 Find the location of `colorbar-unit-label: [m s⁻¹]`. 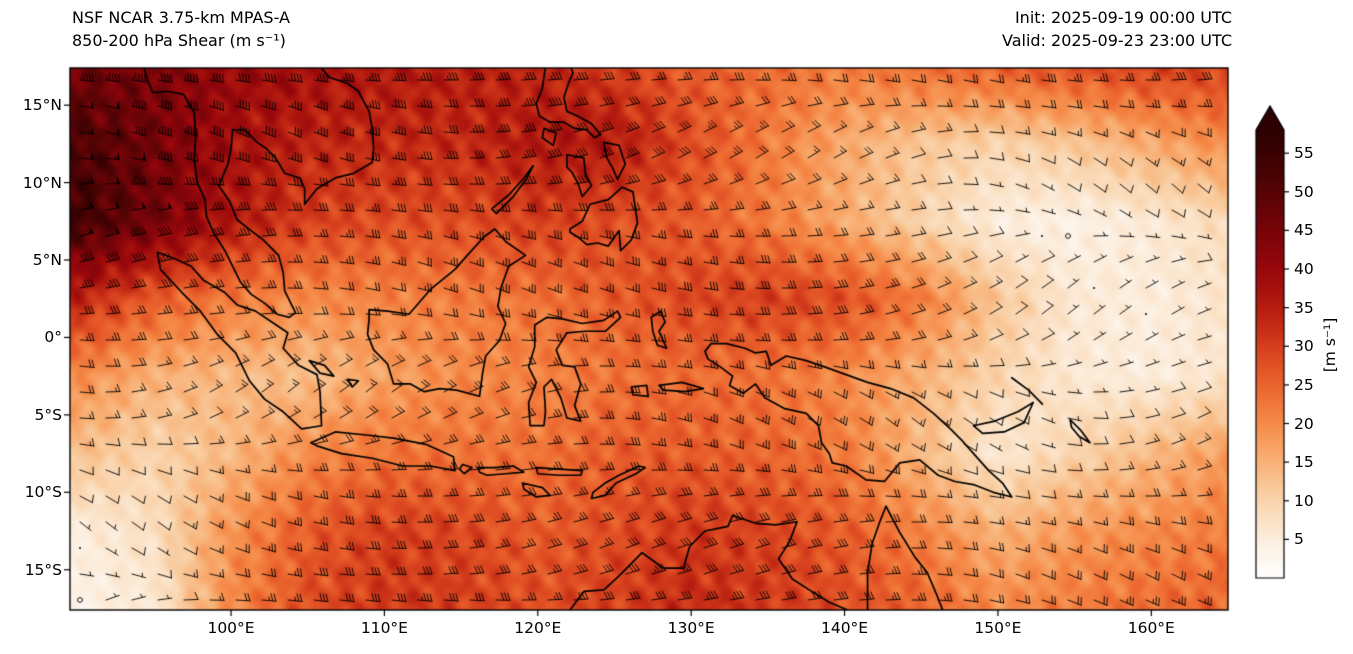

colorbar-unit-label: [m s⁻¹] is located at coordinates (1330, 345).